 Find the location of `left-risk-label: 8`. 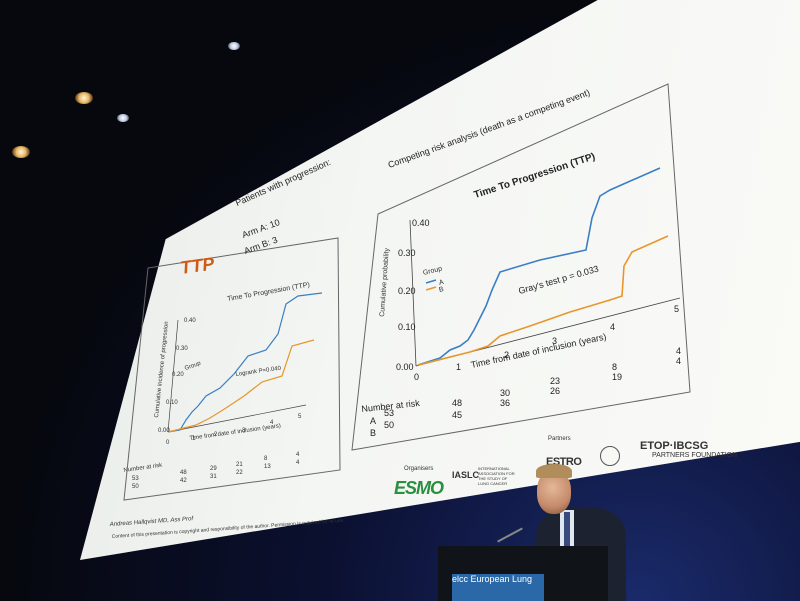

left-risk-label: 8 is located at coordinates (266, 459).